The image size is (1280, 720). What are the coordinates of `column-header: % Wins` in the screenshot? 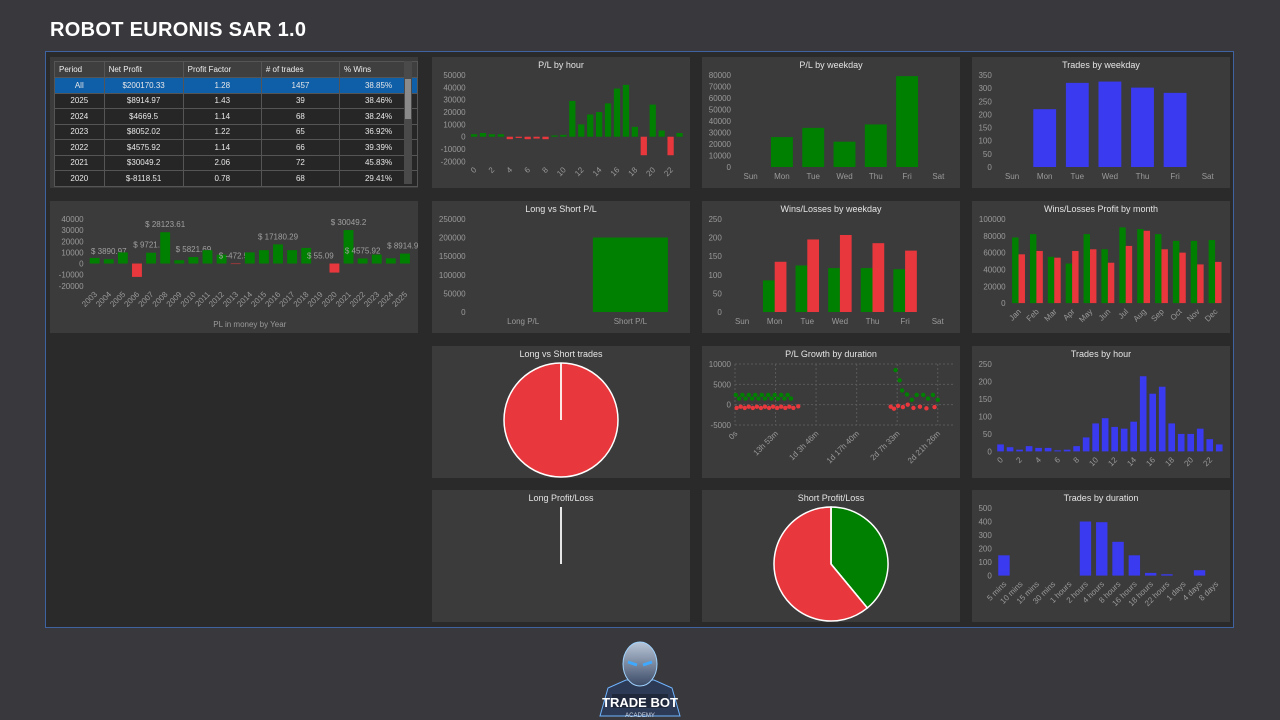 It's located at (378, 69).